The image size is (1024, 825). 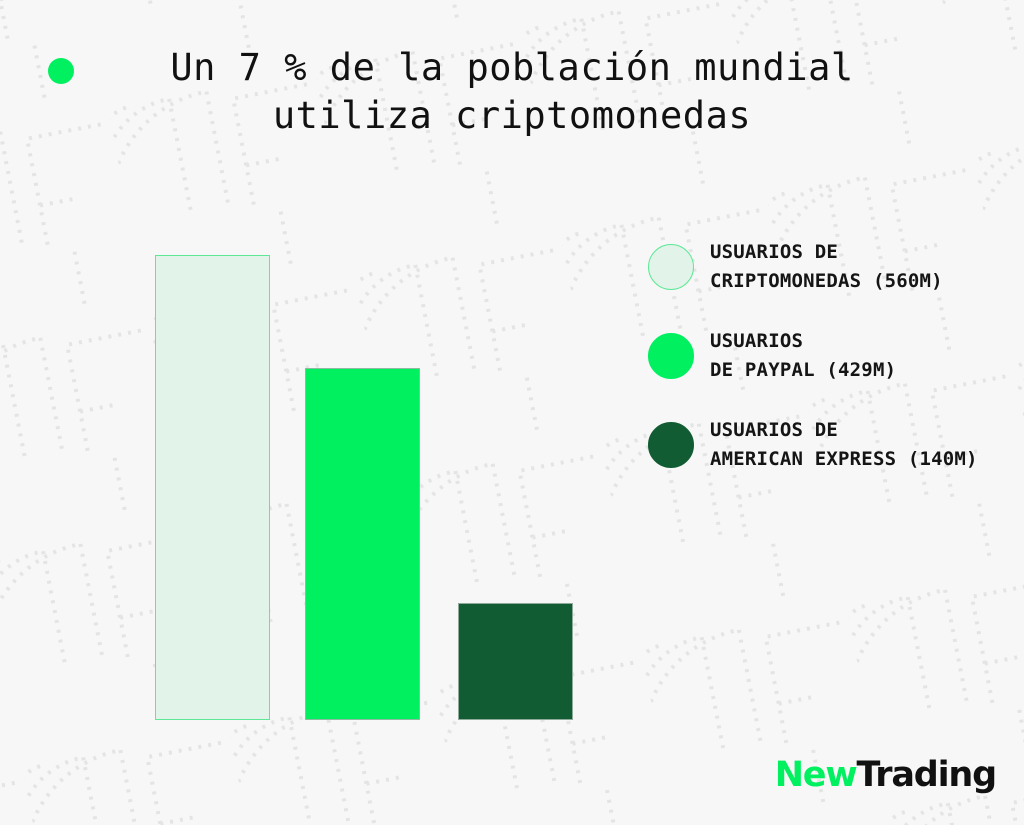 I want to click on logo-text-new: New, so click(x=816, y=775).